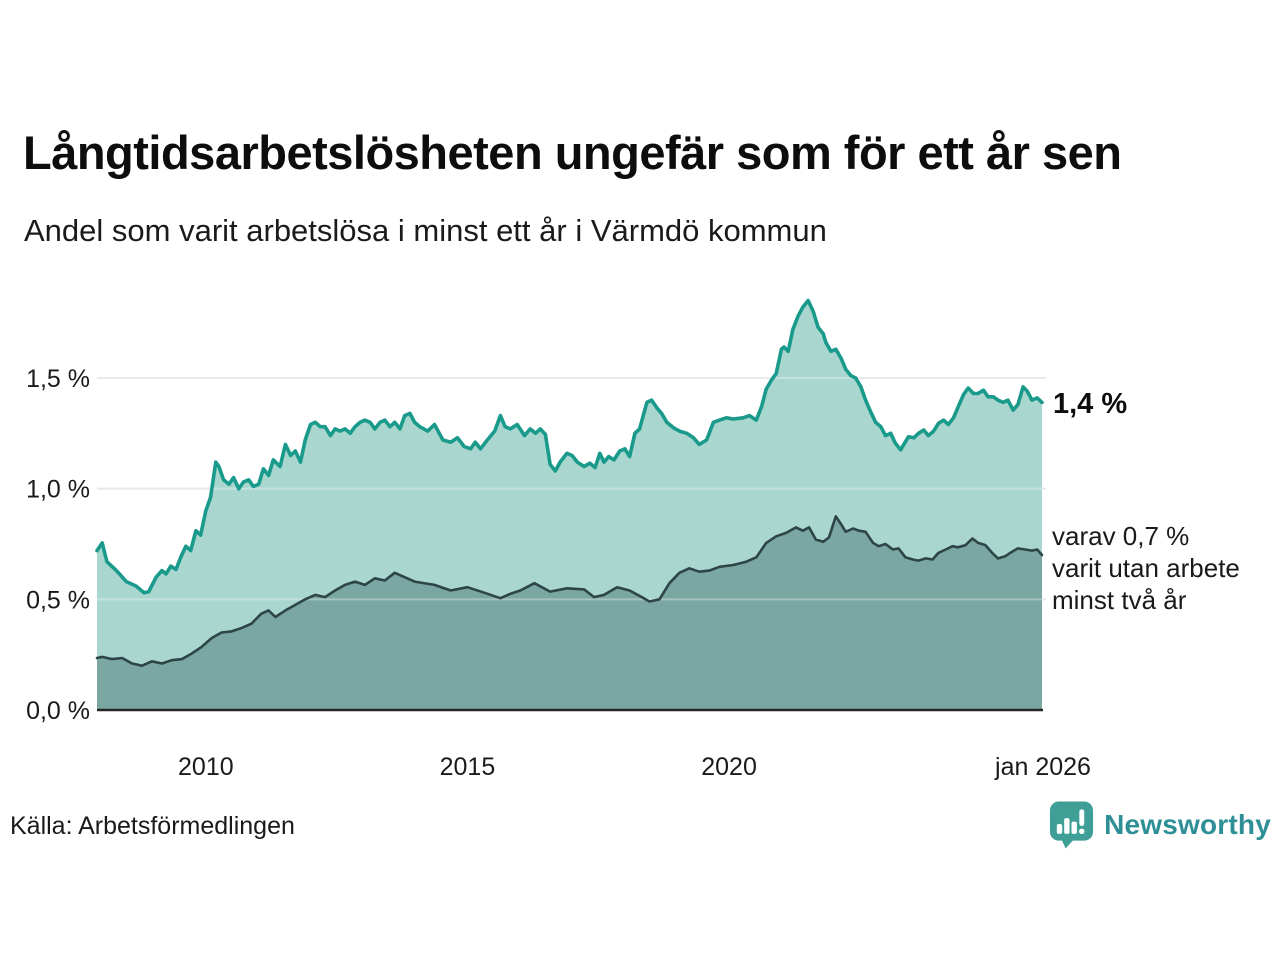 This screenshot has width=1280, height=960. What do you see at coordinates (1090, 404) in the screenshot?
I see `end-value-label: 1,4 %` at bounding box center [1090, 404].